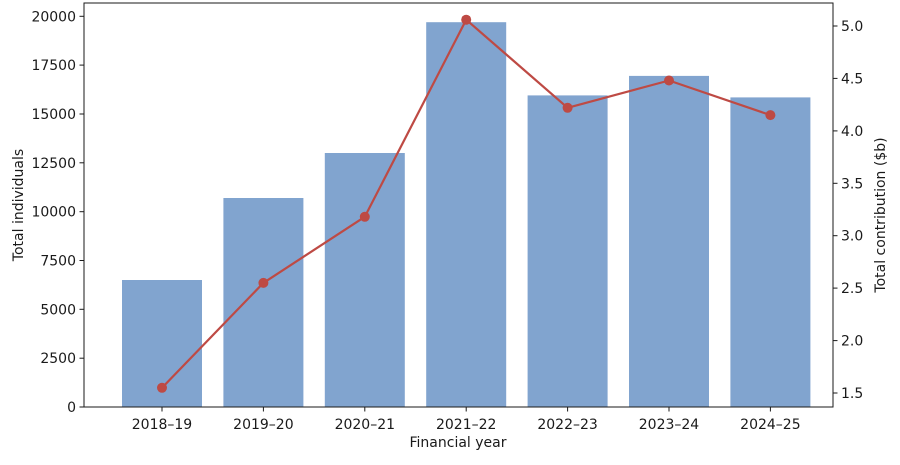 The image size is (900, 465). Describe the element at coordinates (567, 425) in the screenshot. I see `x-axis-tick-label: 2022–23` at that location.